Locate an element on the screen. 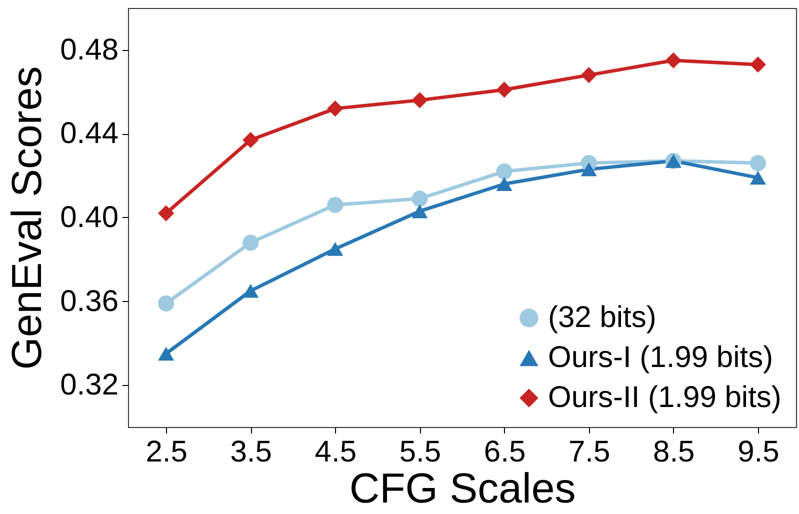 The image size is (799, 514). legend-label: (32 bits) is located at coordinates (602, 317).